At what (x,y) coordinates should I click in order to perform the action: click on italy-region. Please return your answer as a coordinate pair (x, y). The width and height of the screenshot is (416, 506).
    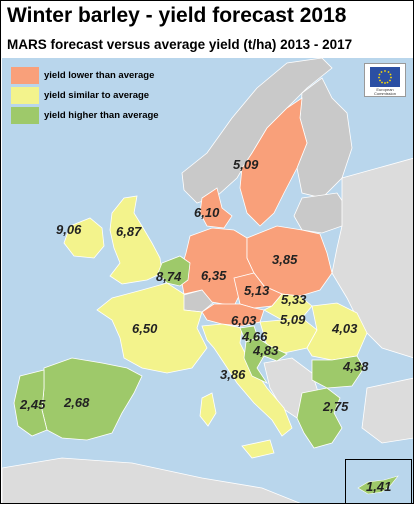
    Looking at the image, I should click on (247, 380).